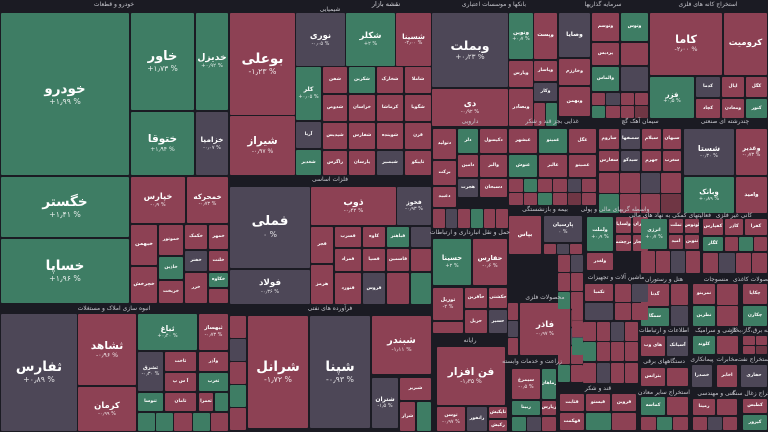  Describe the element at coordinates (65, 207) in the screenshot. I see `stock-tile: خگستر +۱٫۴۱ %` at that location.